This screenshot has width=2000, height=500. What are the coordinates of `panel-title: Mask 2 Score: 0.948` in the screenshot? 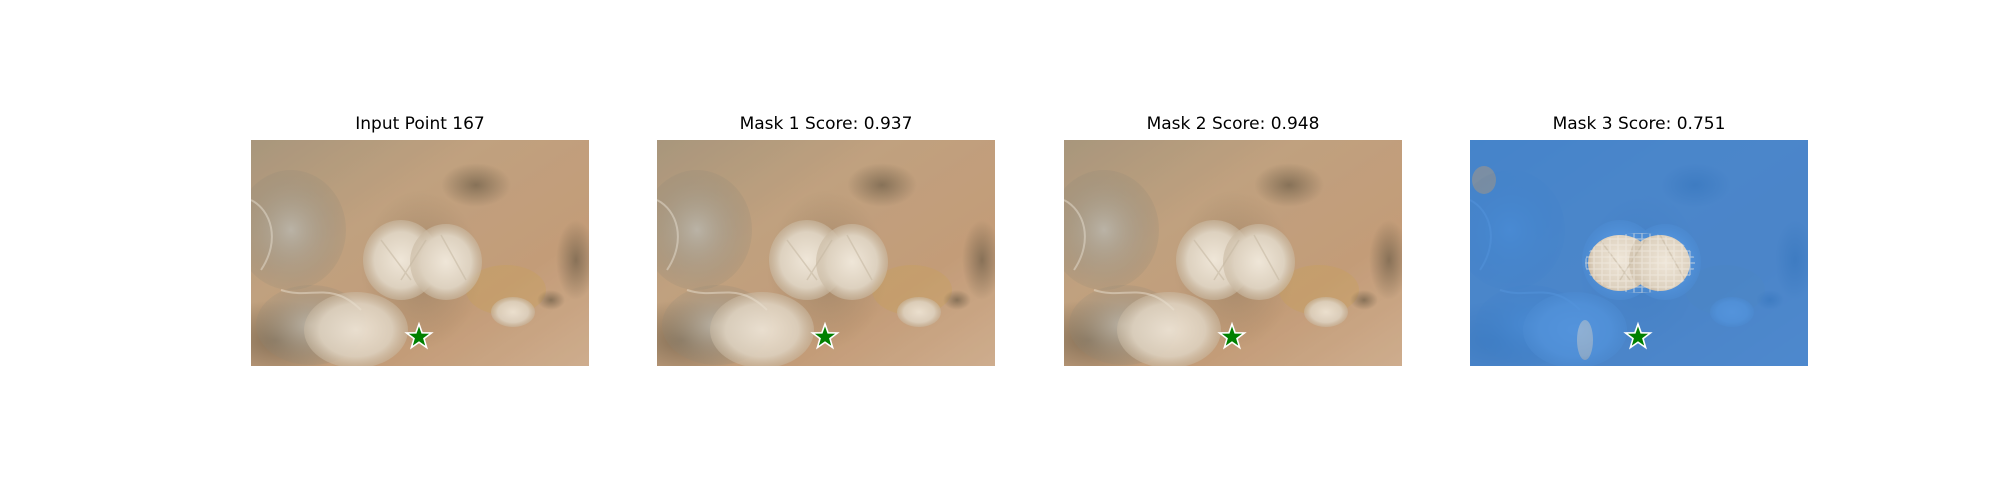 It's located at (1233, 124).